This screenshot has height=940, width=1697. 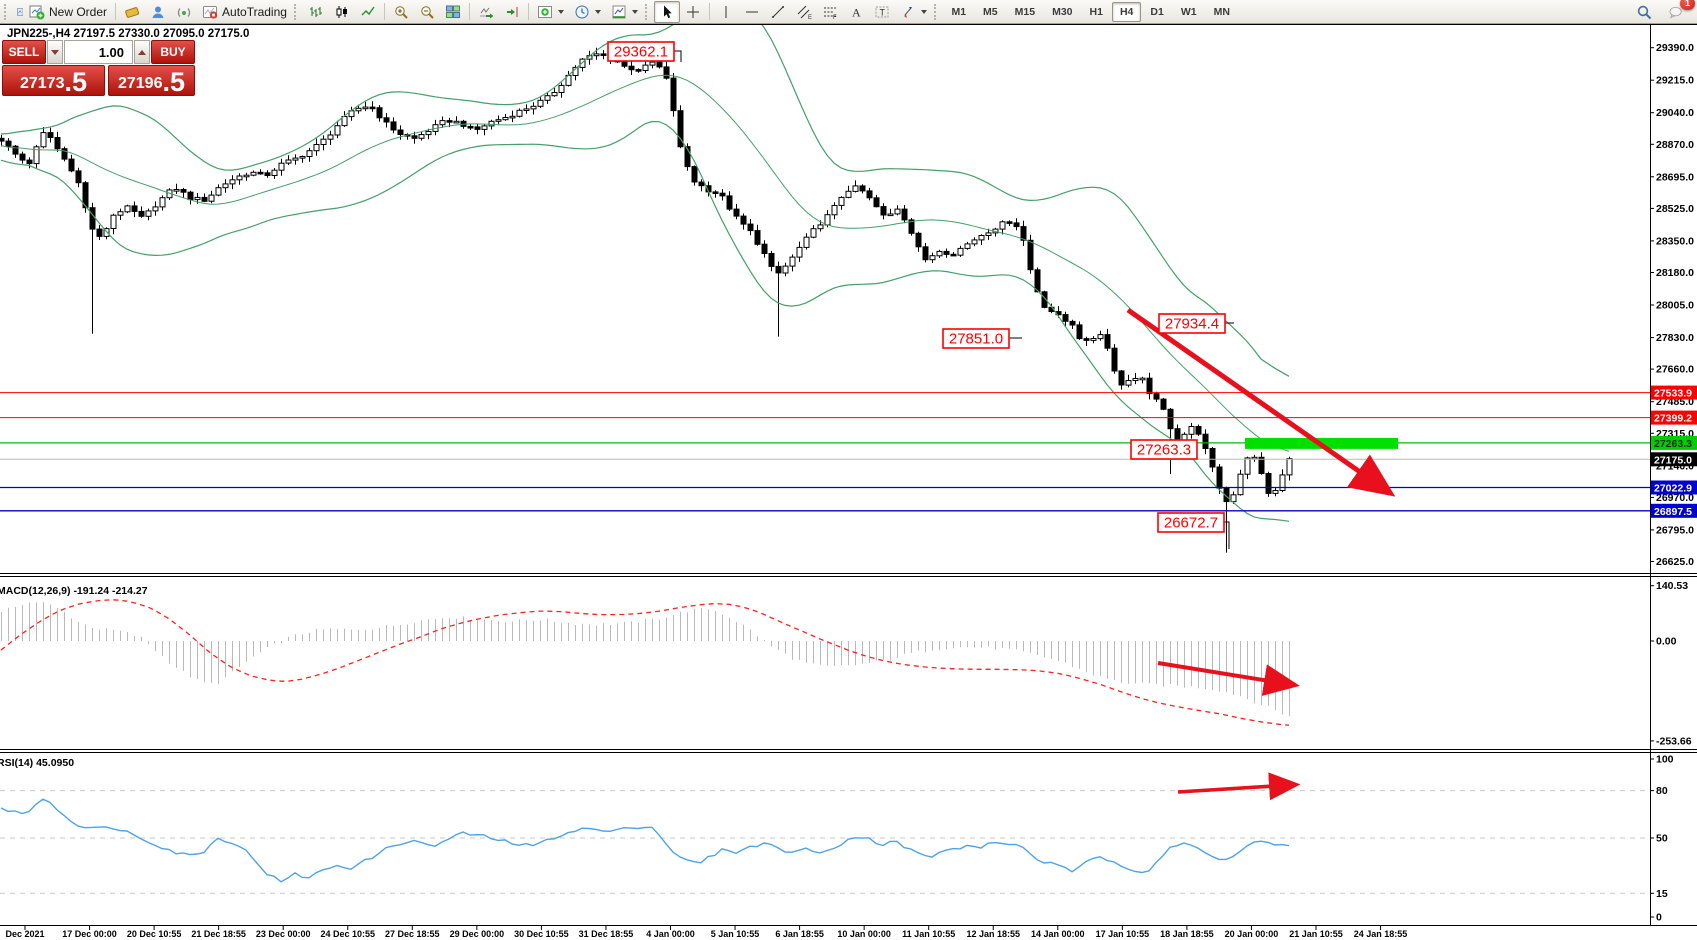 I want to click on tile-windows-button, so click(x=453, y=12).